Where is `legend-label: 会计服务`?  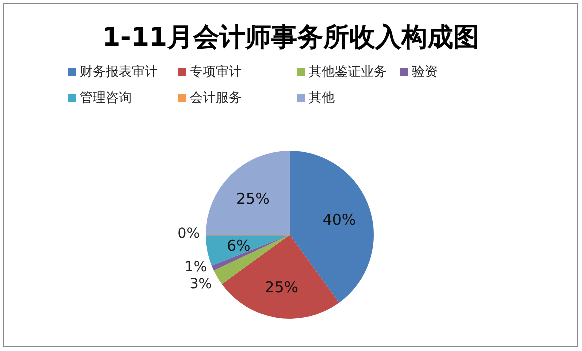
legend-label: 会计服务 is located at coordinates (216, 98).